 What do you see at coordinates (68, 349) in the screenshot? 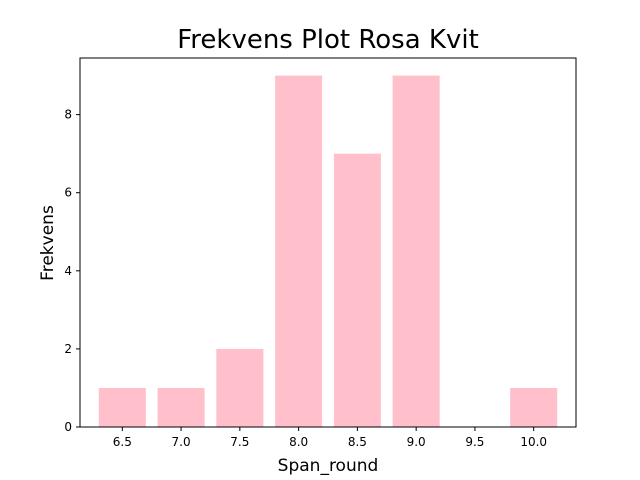
I see `y-tick-label: 2` at bounding box center [68, 349].